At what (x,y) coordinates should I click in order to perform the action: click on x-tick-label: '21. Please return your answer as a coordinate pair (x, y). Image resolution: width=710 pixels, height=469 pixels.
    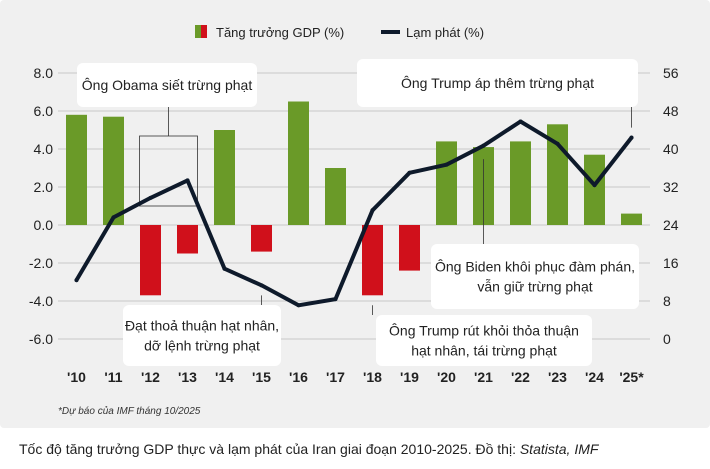
    Looking at the image, I should click on (483, 377).